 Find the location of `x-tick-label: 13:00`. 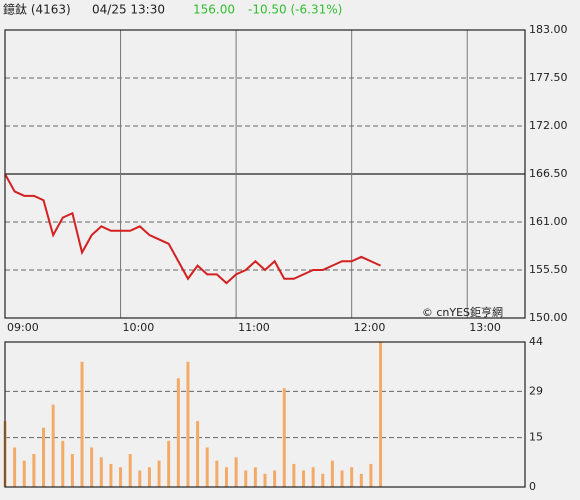

x-tick-label: 13:00 is located at coordinates (485, 327).